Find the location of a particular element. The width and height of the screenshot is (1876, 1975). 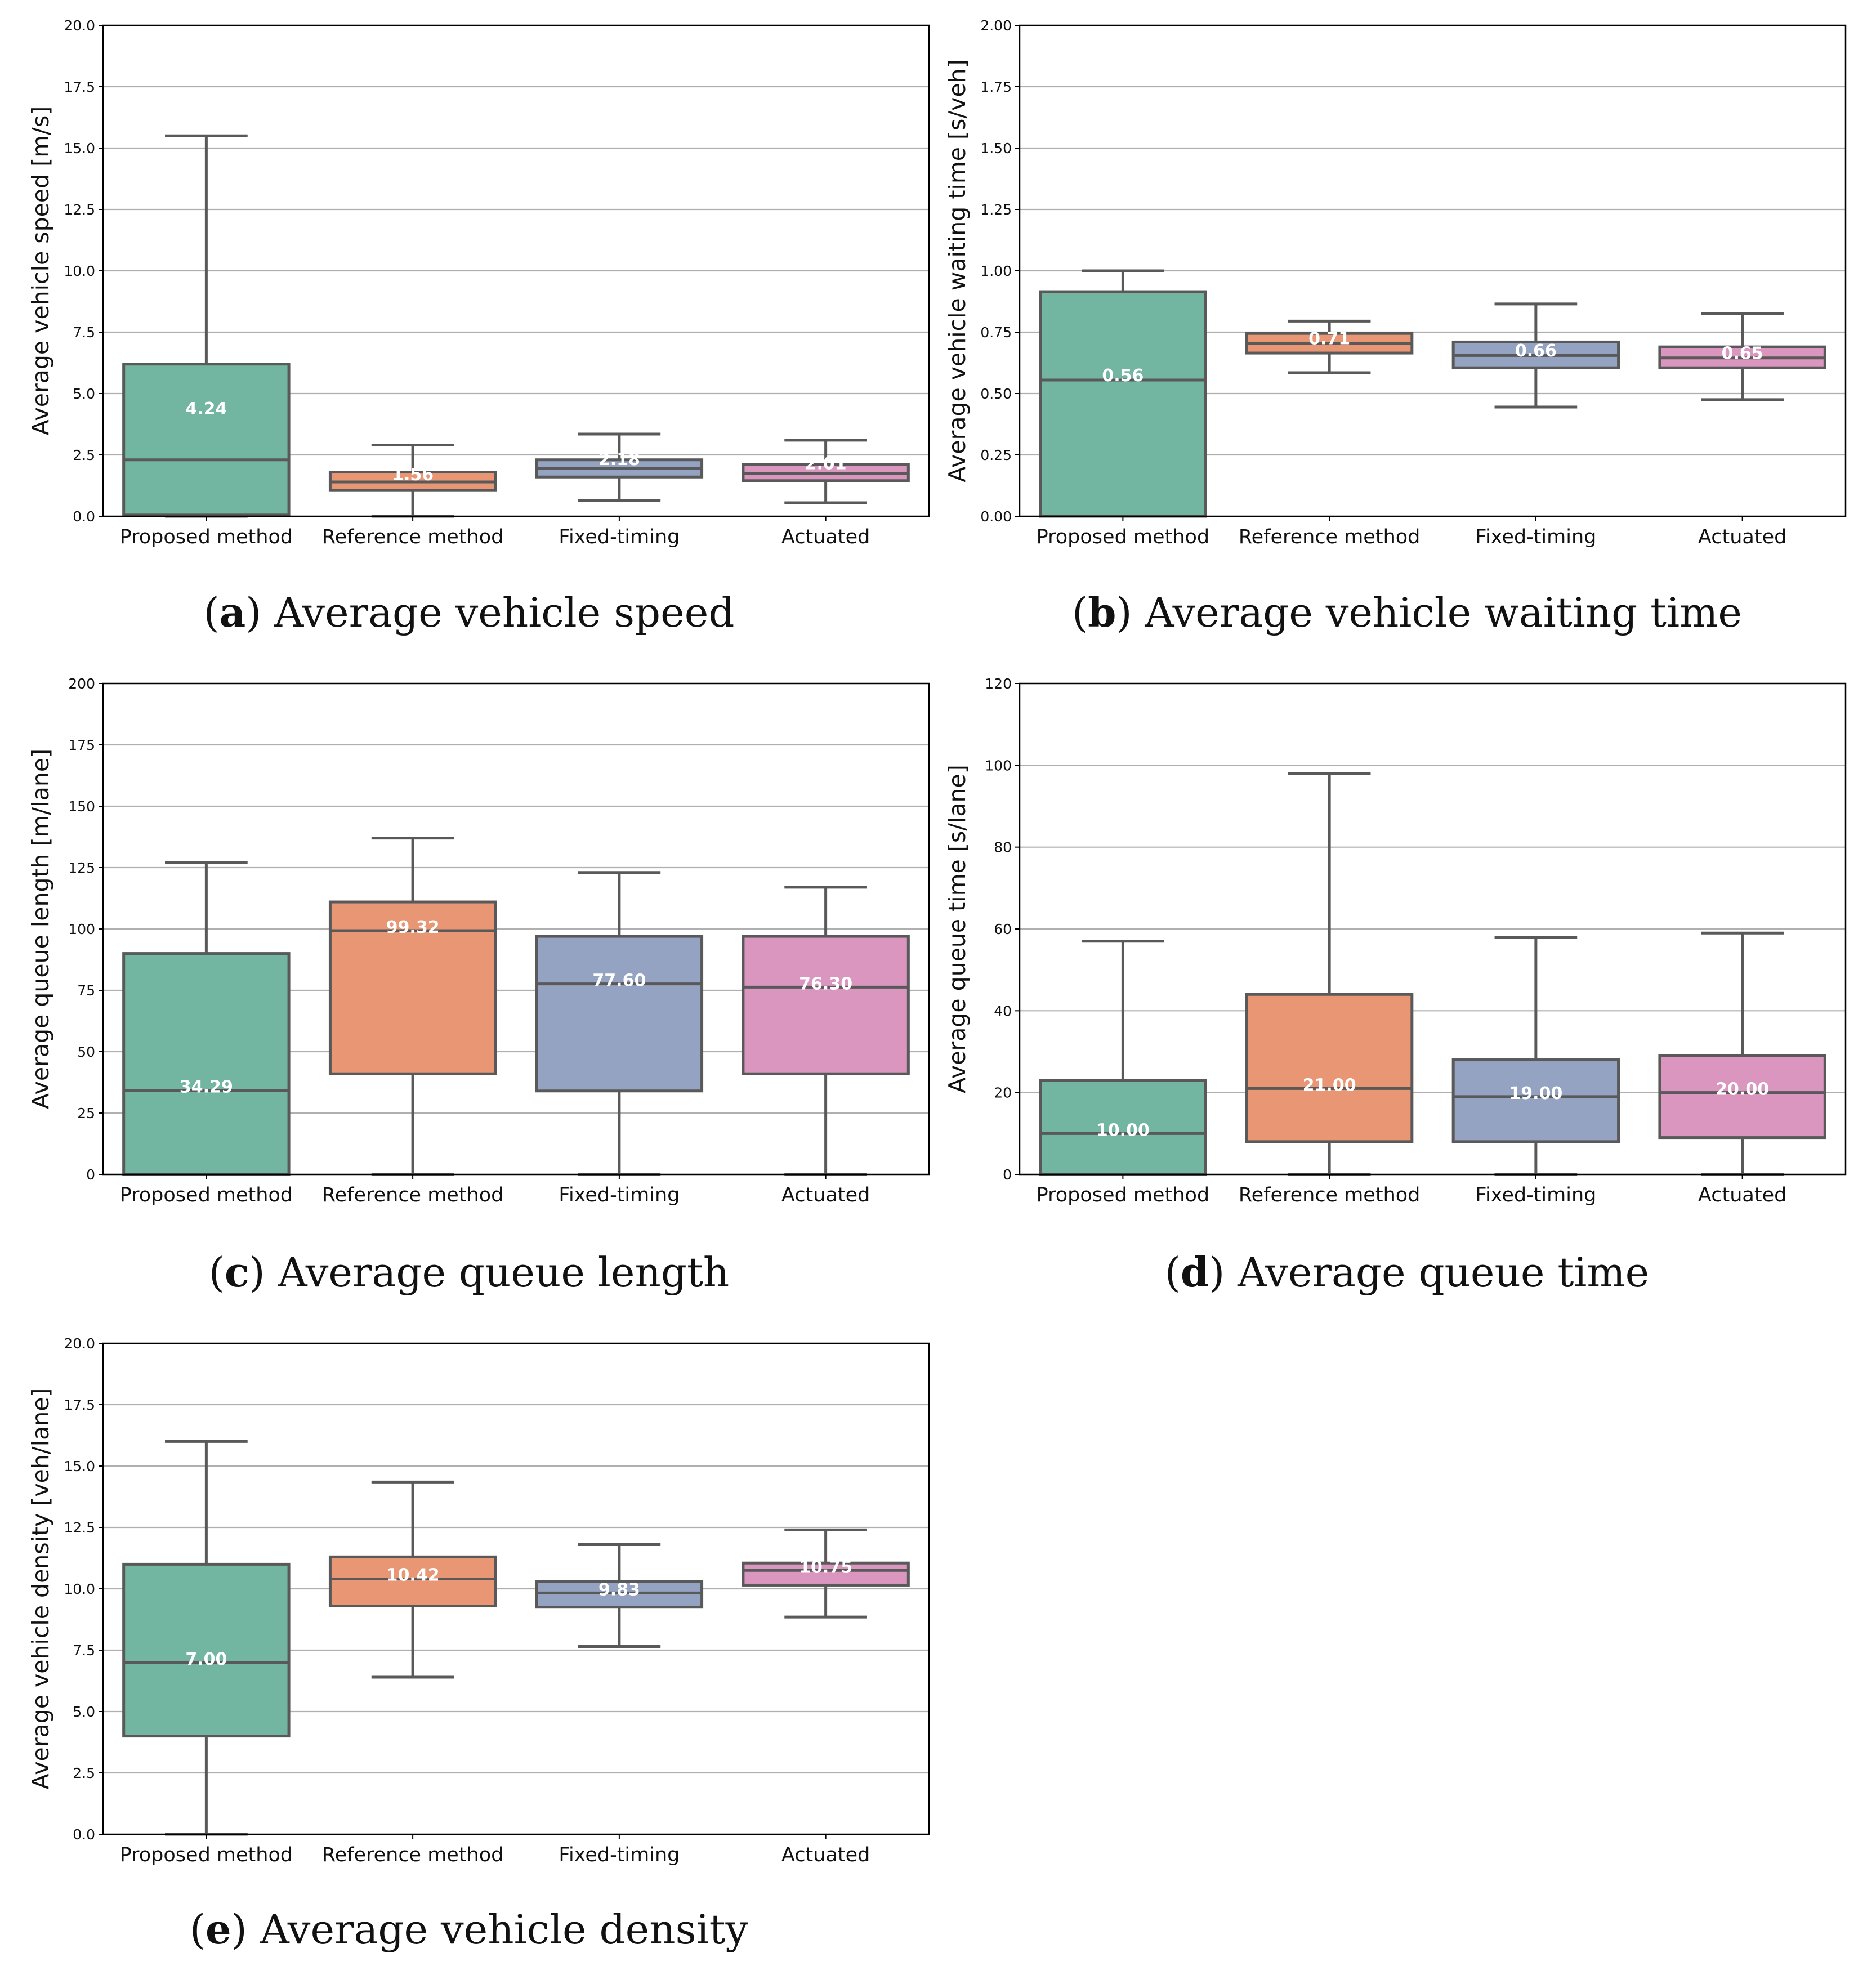

mean-label: 2.18 is located at coordinates (619, 460).